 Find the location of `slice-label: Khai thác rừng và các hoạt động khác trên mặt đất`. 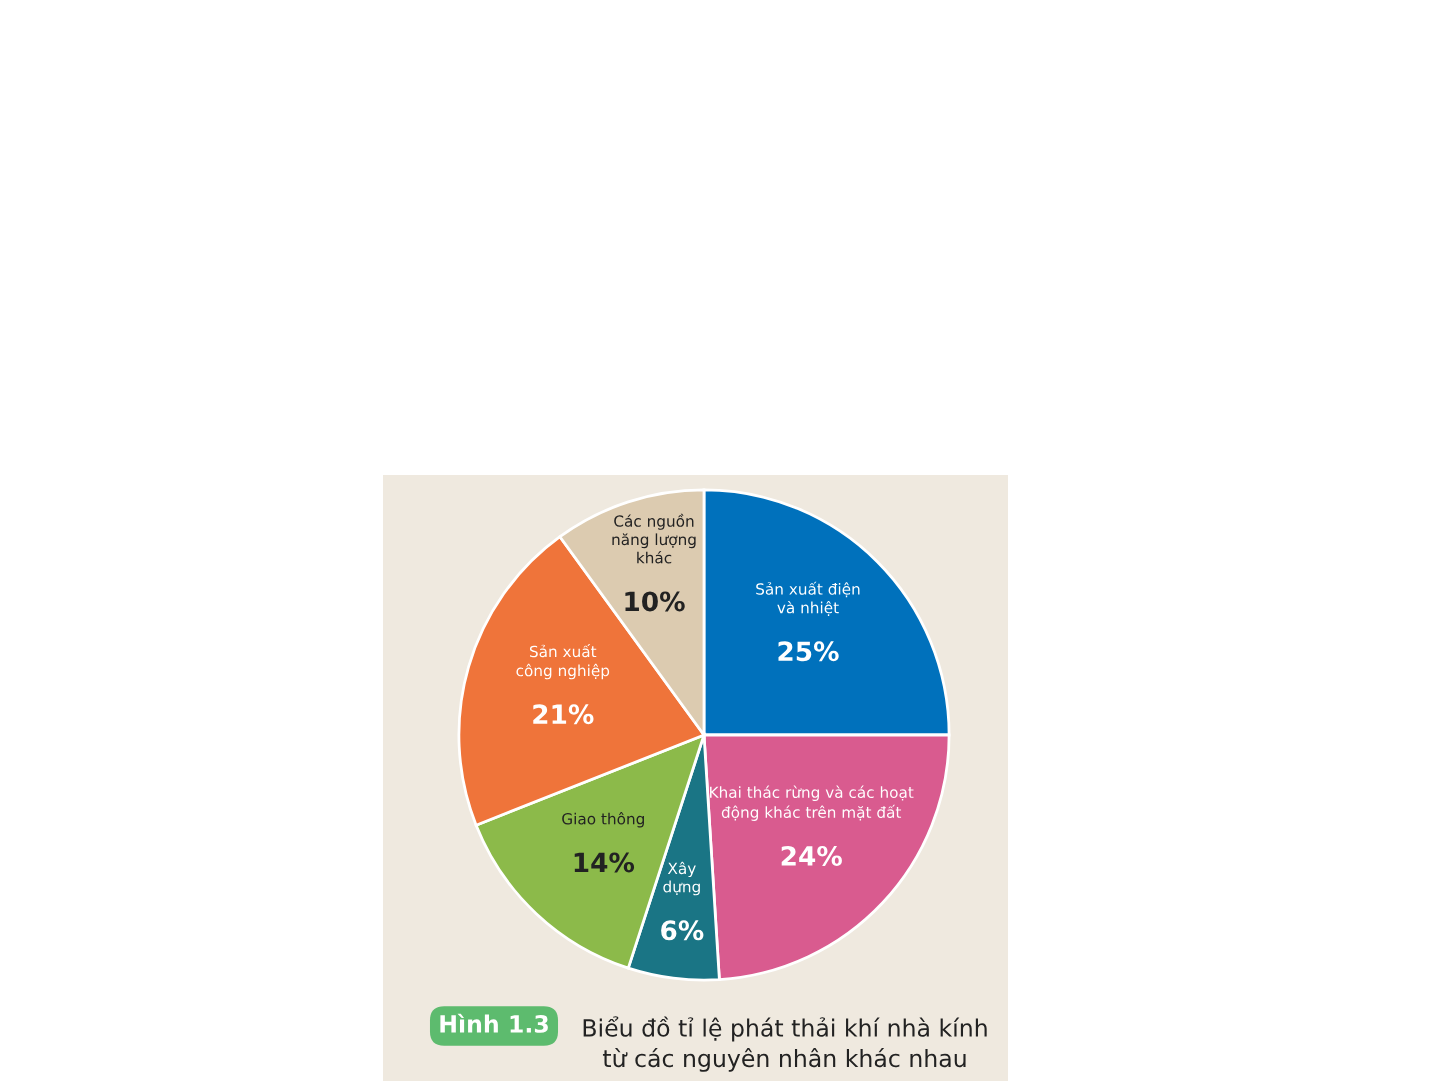

slice-label: Khai thác rừng và các hoạt động khác trên mặt đất is located at coordinates (812, 803).